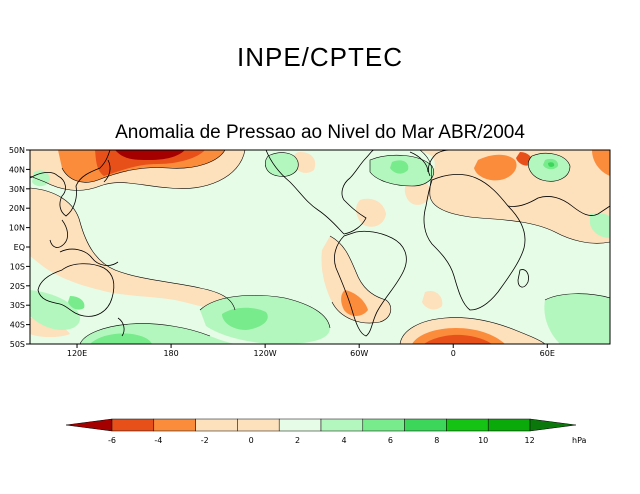 This screenshot has height=494, width=640. What do you see at coordinates (170, 353) in the screenshot?
I see `lon-label: 180` at bounding box center [170, 353].